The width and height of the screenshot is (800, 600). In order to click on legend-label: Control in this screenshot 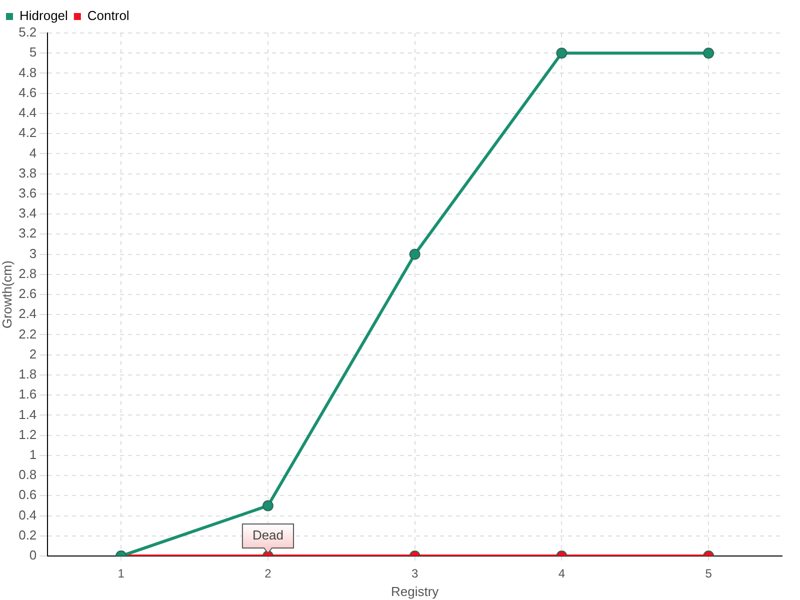, I will do `click(108, 16)`.